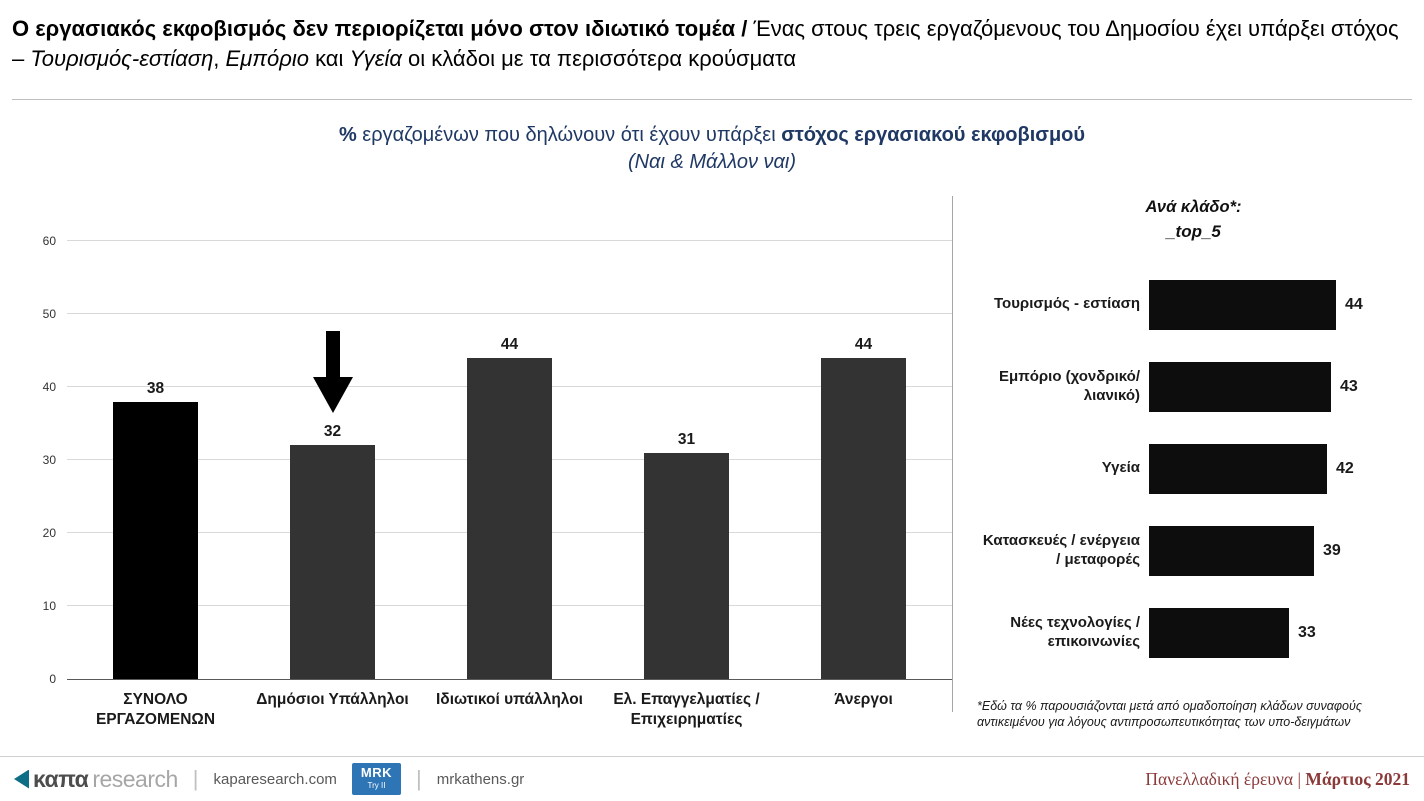 The height and width of the screenshot is (801, 1424). I want to click on bar-value-label: 32, so click(332, 431).